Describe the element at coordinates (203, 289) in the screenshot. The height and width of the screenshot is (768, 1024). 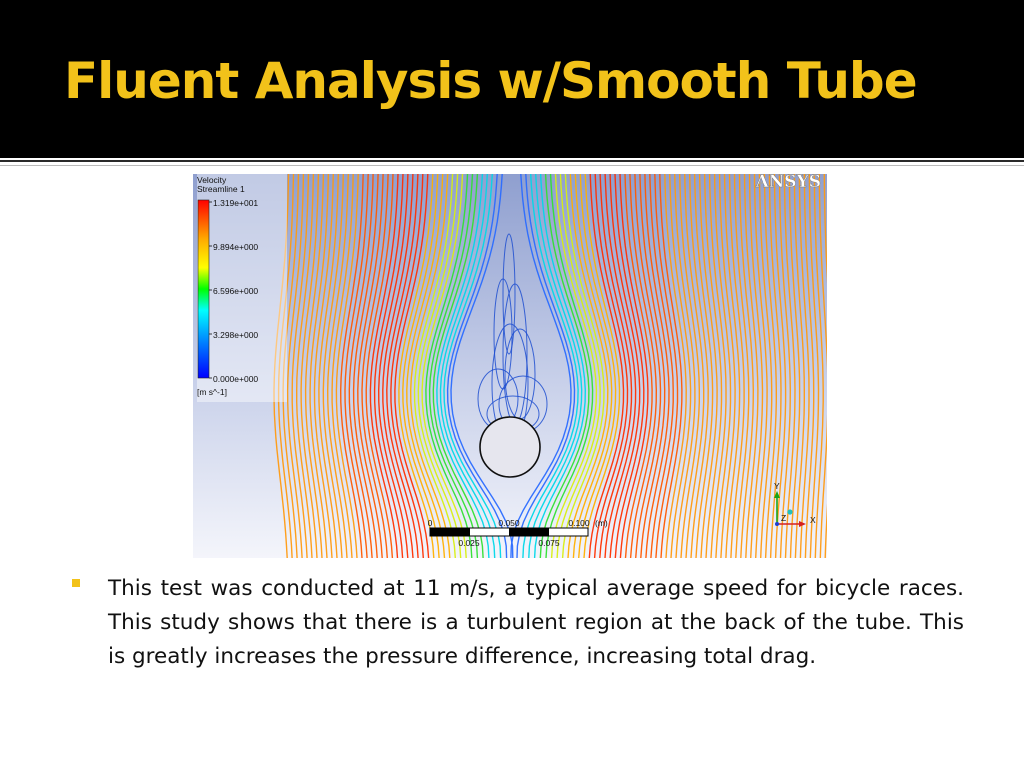
I see `legend-color-bar` at that location.